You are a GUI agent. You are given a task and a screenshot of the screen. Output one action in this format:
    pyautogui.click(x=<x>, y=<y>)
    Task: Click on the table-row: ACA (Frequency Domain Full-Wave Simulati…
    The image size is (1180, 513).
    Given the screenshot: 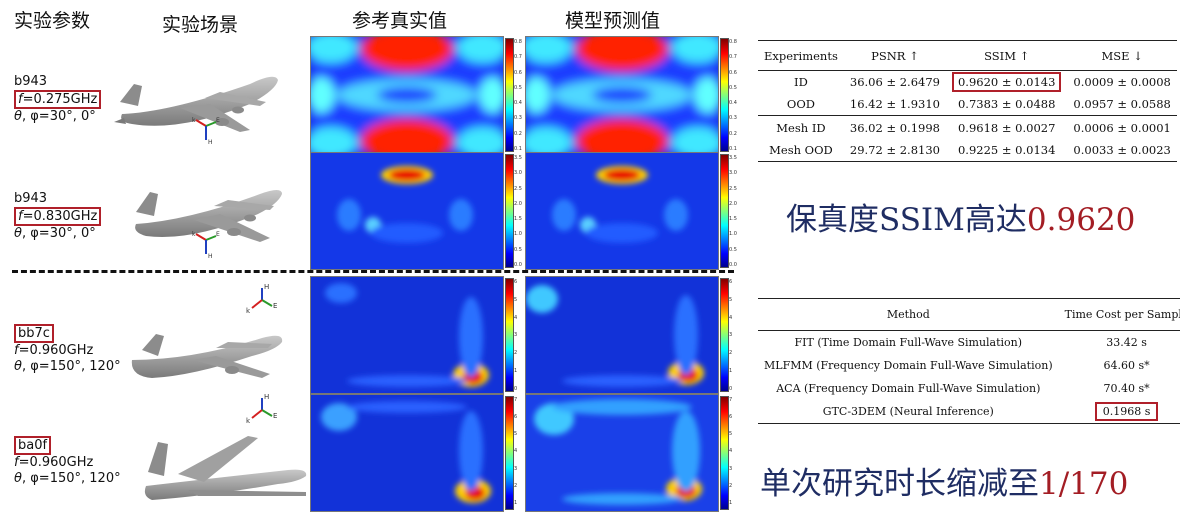 What is the action you would take?
    pyautogui.click(x=963, y=388)
    